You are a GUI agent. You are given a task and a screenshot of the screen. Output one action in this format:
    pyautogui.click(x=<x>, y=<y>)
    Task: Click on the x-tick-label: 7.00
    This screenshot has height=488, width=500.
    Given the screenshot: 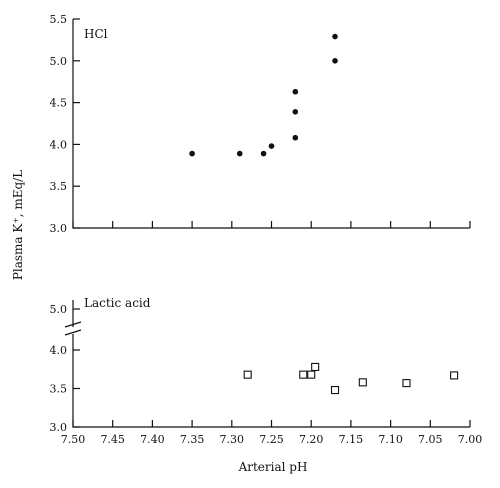 What is the action you would take?
    pyautogui.click(x=470, y=439)
    